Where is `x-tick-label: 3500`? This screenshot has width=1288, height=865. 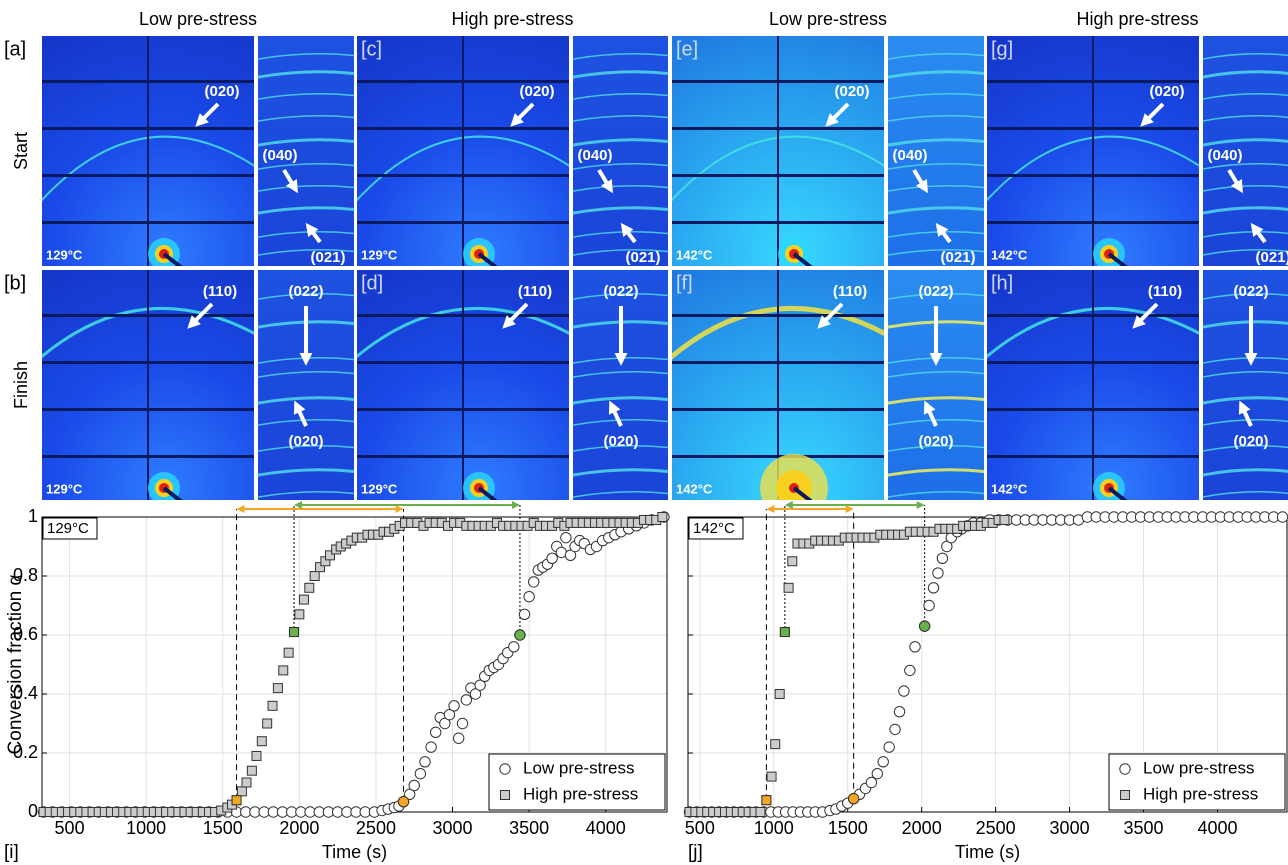
x-tick-label: 3500 is located at coordinates (1144, 828).